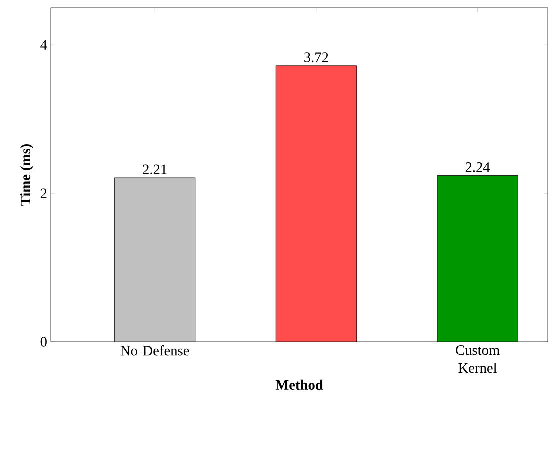  I want to click on x-axis-title: Method, so click(300, 385).